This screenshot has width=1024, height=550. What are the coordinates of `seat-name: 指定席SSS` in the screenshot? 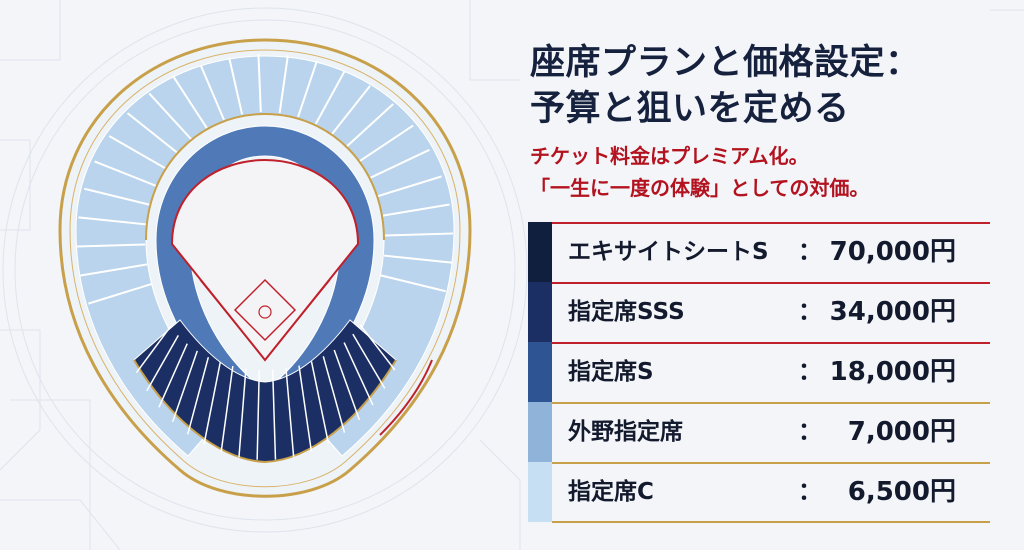 It's located at (626, 312).